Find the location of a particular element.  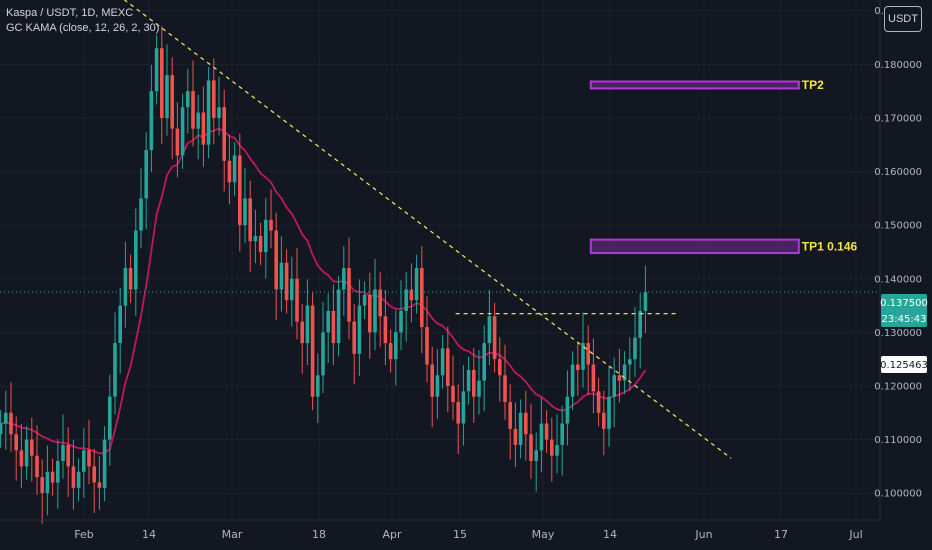

price-tick-label: 0.120000 is located at coordinates (898, 386).